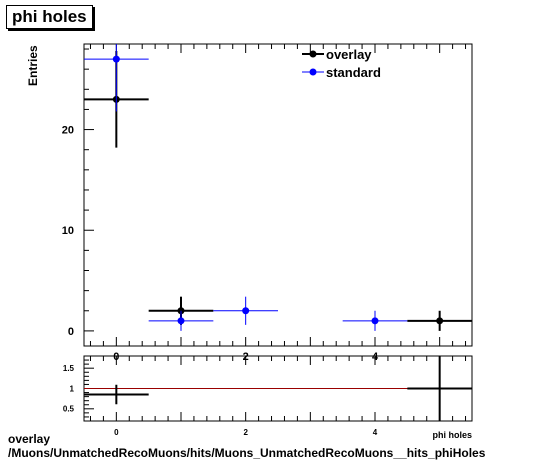 The height and width of the screenshot is (467, 546). I want to click on main-ytick-label: 0, so click(71, 332).